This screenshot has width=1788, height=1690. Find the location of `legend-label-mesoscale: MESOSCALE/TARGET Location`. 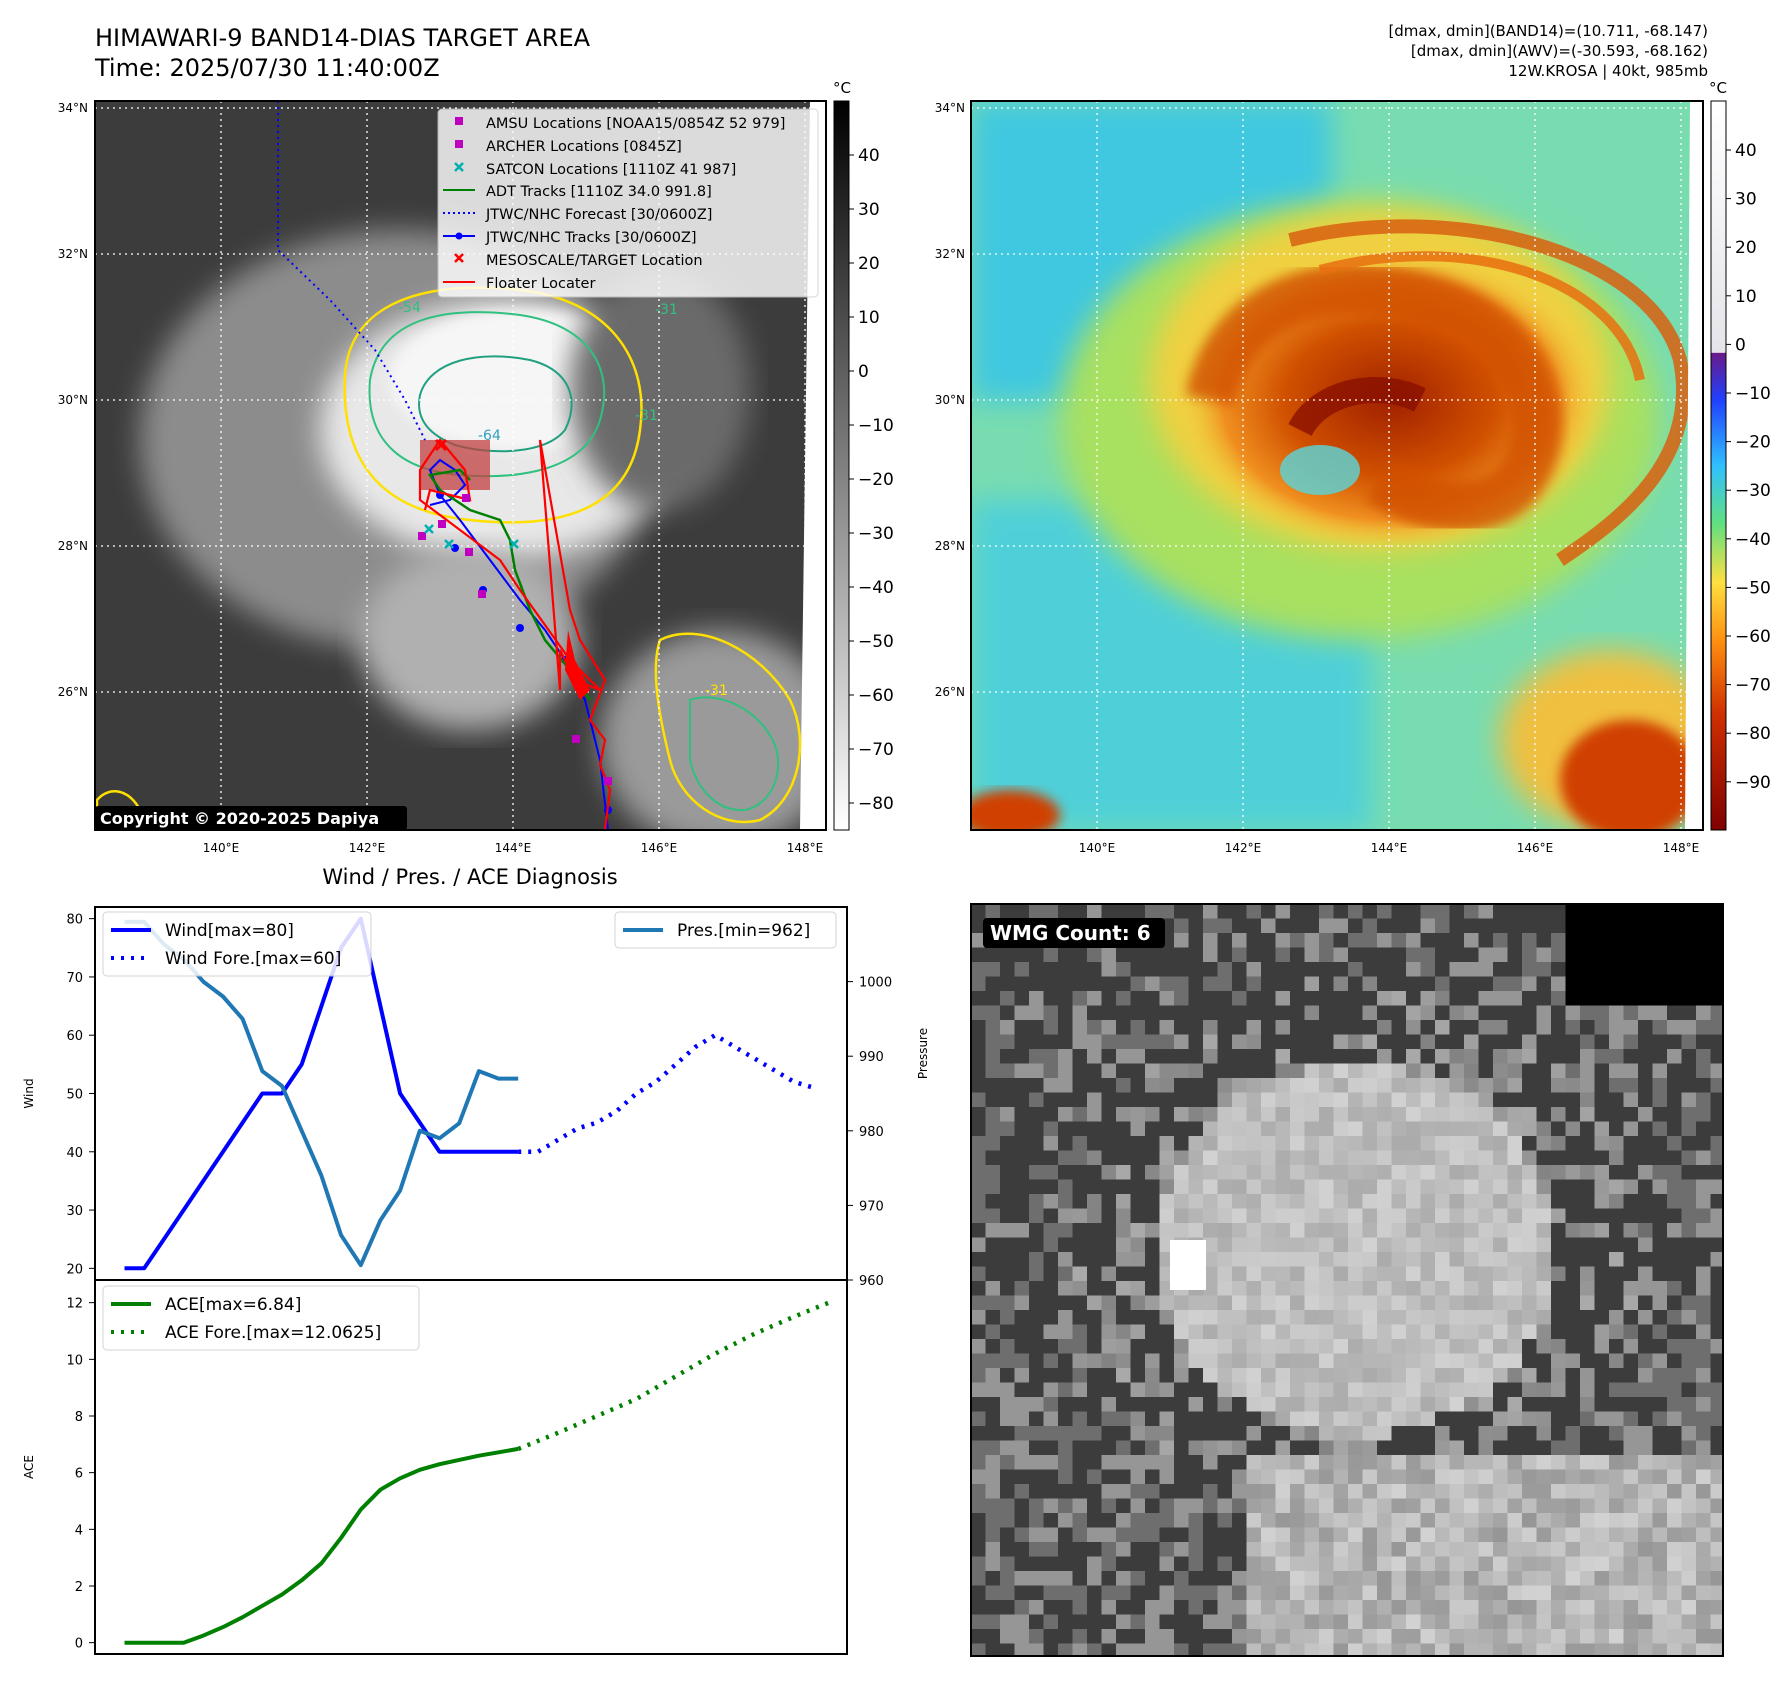

legend-label-mesoscale: MESOSCALE/TARGET Location is located at coordinates (594, 261).